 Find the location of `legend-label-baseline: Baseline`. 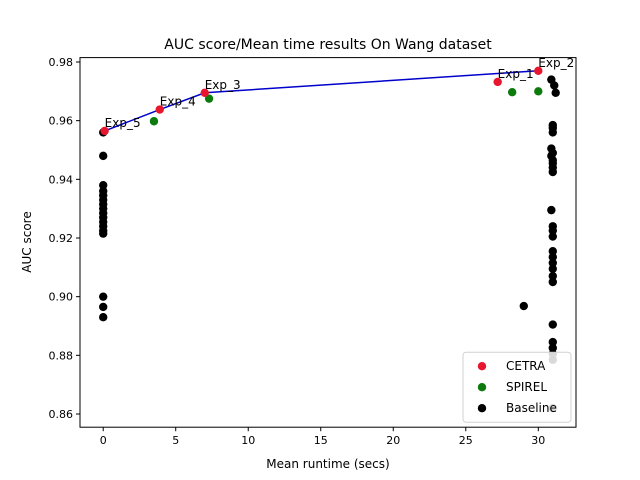

legend-label-baseline: Baseline is located at coordinates (531, 408).